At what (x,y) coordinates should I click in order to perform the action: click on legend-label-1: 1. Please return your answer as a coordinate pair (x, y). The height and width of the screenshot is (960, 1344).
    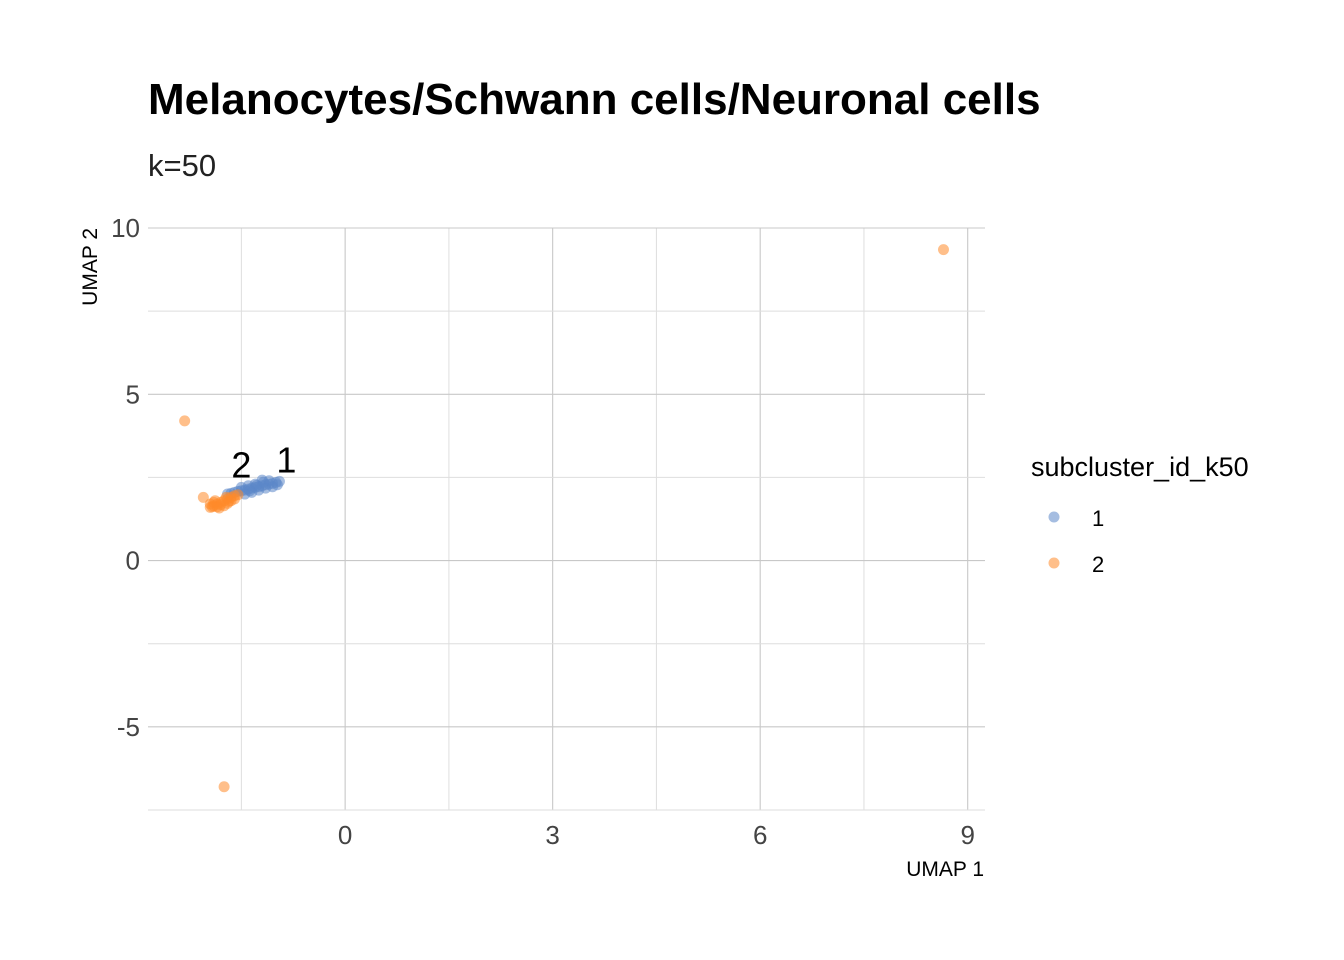
    Looking at the image, I should click on (1098, 518).